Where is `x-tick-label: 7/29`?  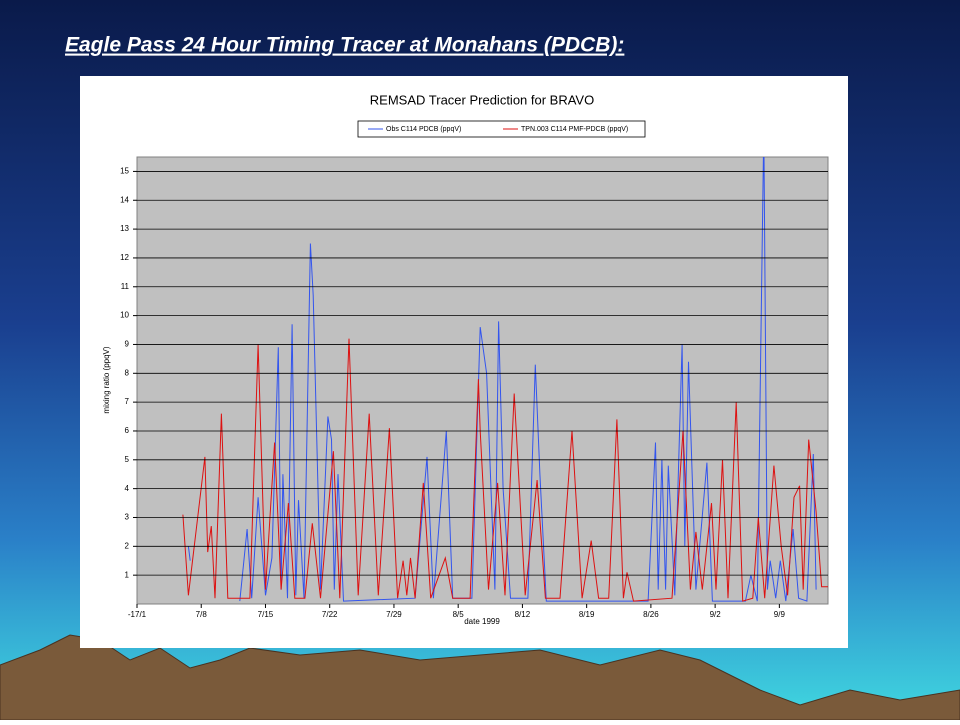
x-tick-label: 7/29 is located at coordinates (394, 614).